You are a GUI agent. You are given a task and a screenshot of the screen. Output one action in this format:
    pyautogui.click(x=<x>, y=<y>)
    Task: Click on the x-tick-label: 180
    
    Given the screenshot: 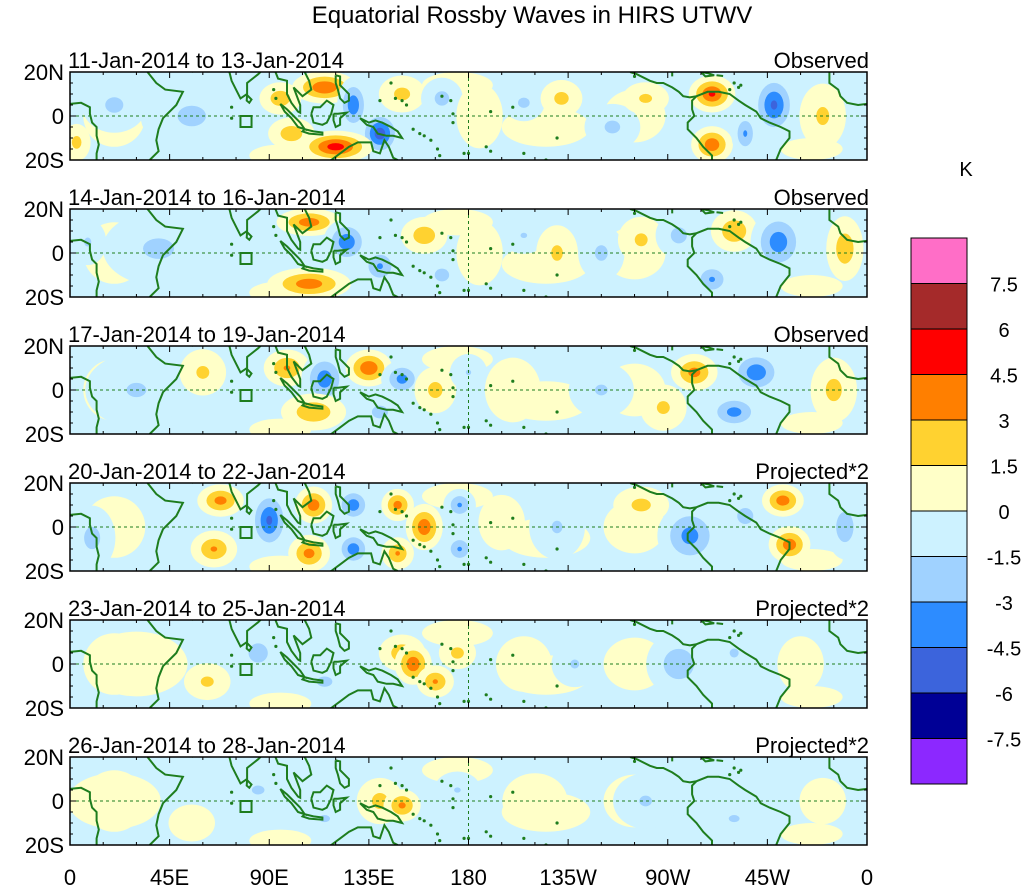 What is the action you would take?
    pyautogui.click(x=468, y=877)
    